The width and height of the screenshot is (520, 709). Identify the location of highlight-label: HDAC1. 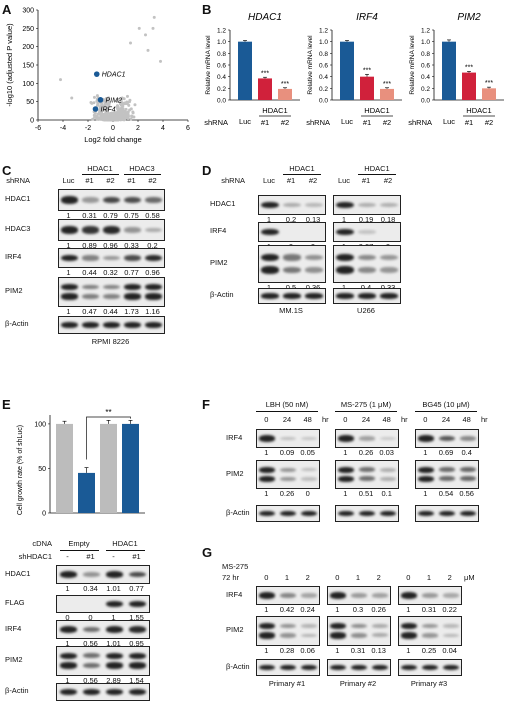
(114, 75).